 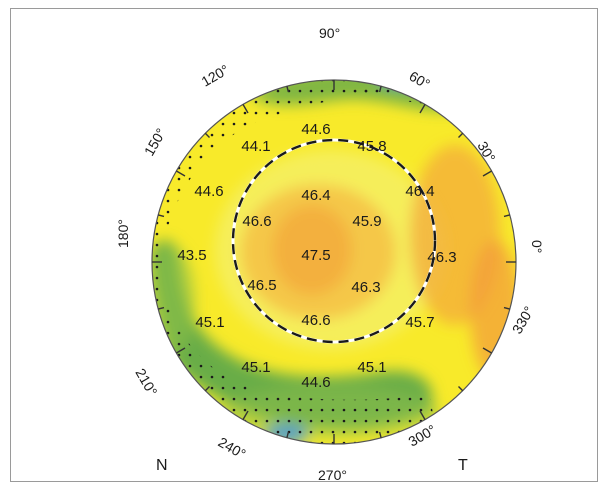 What do you see at coordinates (155, 141) in the screenshot?
I see `angle-label-150: 150°` at bounding box center [155, 141].